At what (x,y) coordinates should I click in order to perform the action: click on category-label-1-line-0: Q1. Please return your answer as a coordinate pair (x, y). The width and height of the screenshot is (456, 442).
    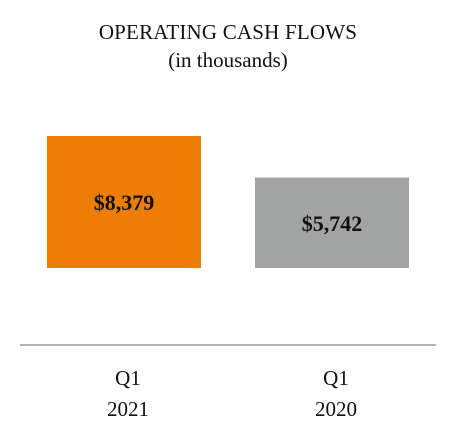
    Looking at the image, I should click on (336, 378).